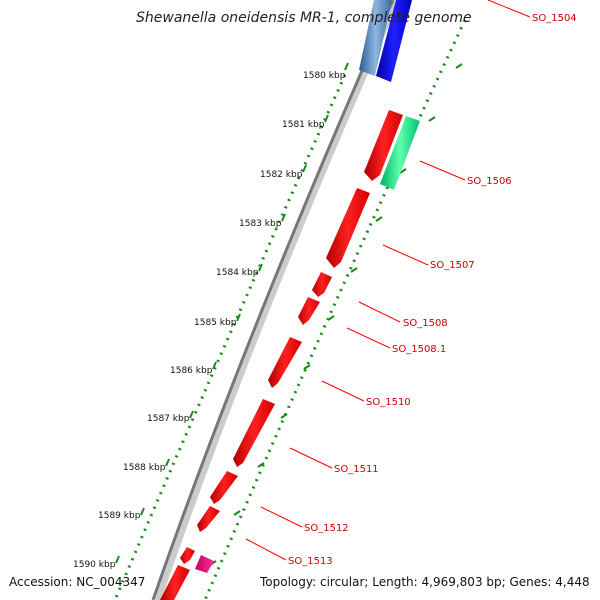 This screenshot has height=600, width=600. Describe the element at coordinates (215, 323) in the screenshot. I see `ruler-label: 1585 kbp` at that location.